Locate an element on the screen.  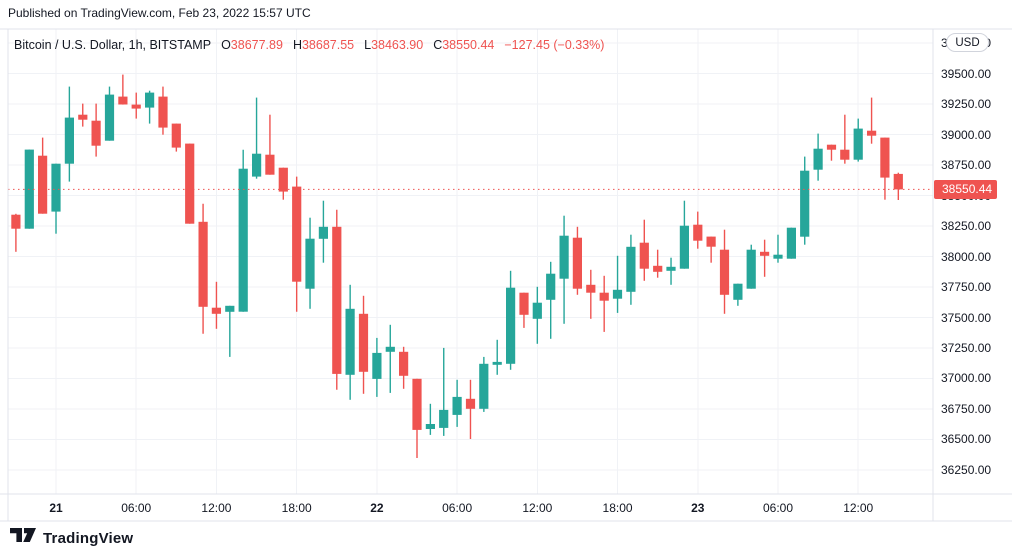
symbol-title: Bitcoin / U.S. Dollar, 1h, BITSTAMP is located at coordinates (113, 45).